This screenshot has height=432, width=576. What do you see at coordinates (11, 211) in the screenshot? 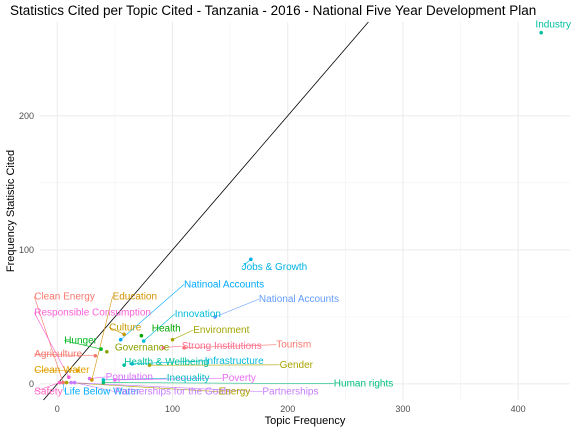
I see `y-axis-title: Frequency Statistic Cited` at bounding box center [11, 211].